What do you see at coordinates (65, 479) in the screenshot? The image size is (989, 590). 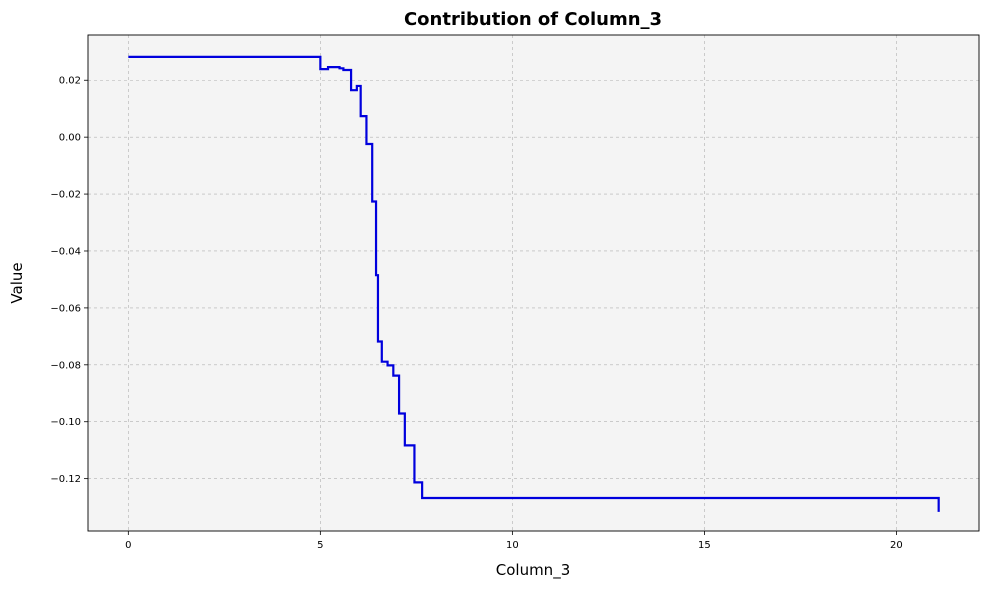 I see `y-tick-label: −0.12` at bounding box center [65, 479].